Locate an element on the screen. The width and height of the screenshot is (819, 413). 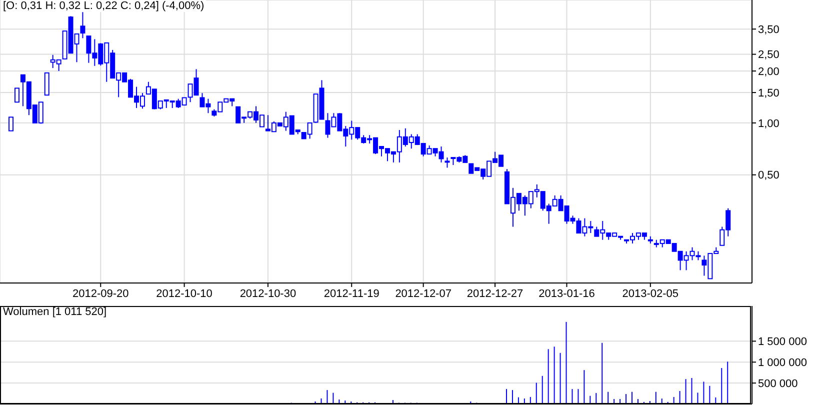
x-tick-label: 2012-11-19 is located at coordinates (352, 294).